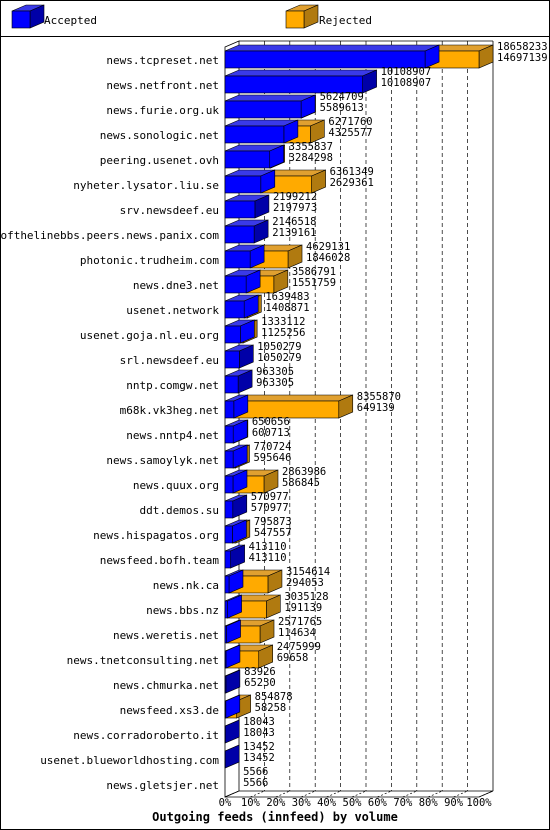  Describe the element at coordinates (379, 397) in the screenshot. I see `value-label-total-14: 8355870` at that location.